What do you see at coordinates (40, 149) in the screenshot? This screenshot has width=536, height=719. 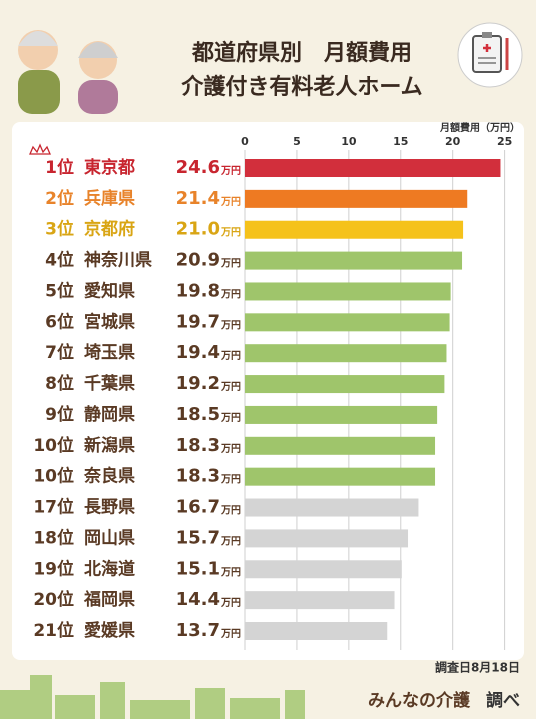 I see `crown-icon` at bounding box center [40, 149].